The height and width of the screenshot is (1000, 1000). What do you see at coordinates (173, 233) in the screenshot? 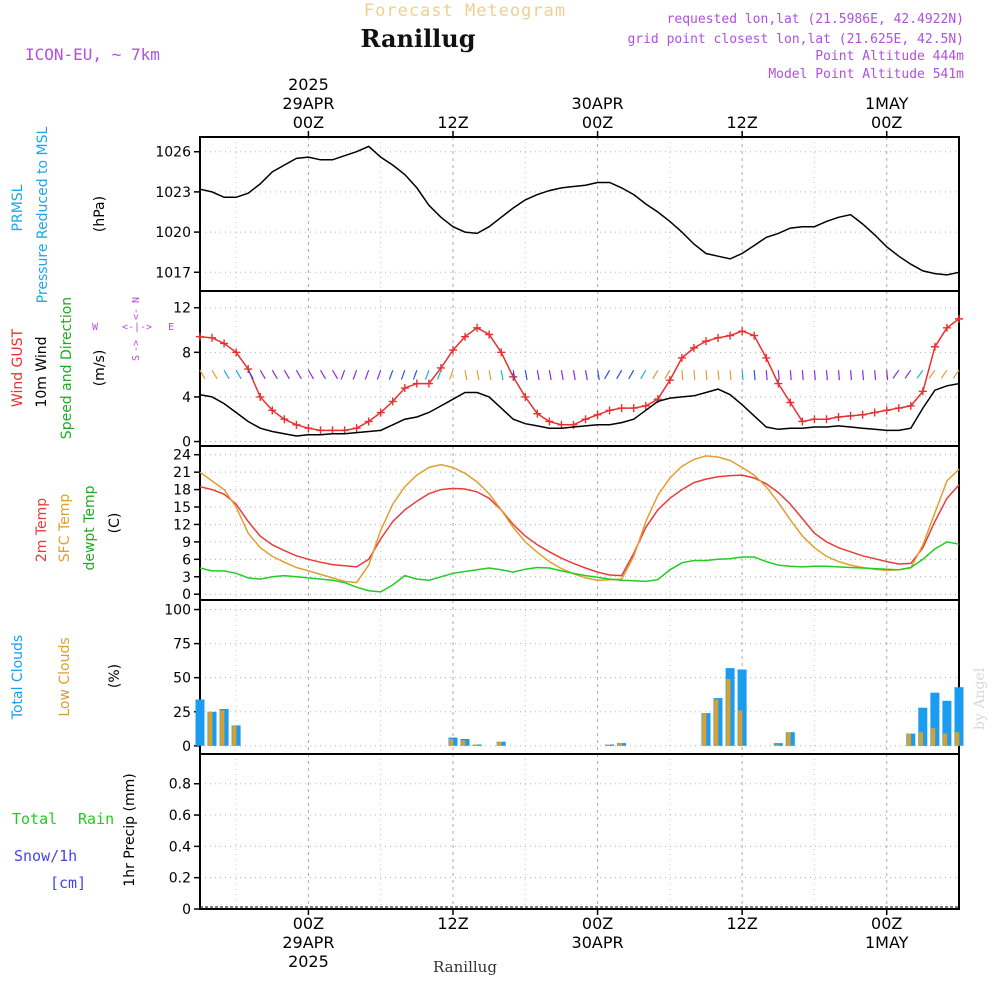
I see `y-tick-label: 1020` at bounding box center [173, 233].